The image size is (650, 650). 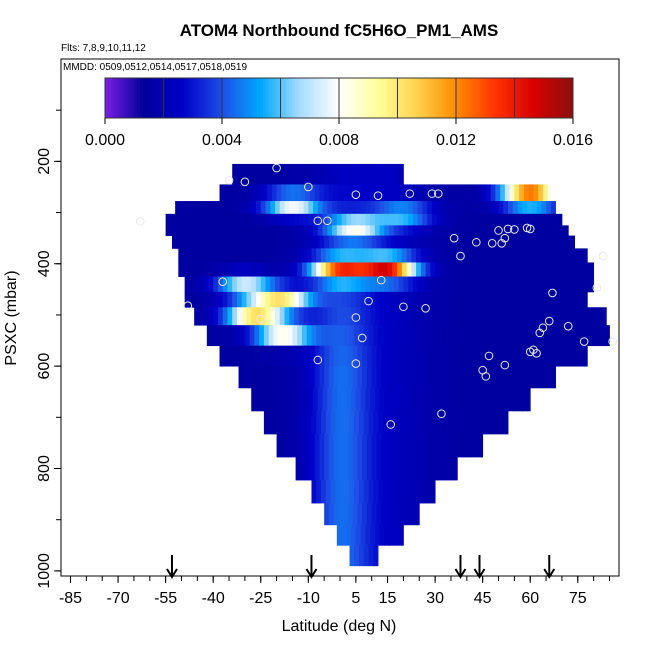 What do you see at coordinates (339, 113) in the screenshot?
I see `colorbar: 0.000 0.004 0.008 0.012 0.016` at bounding box center [339, 113].